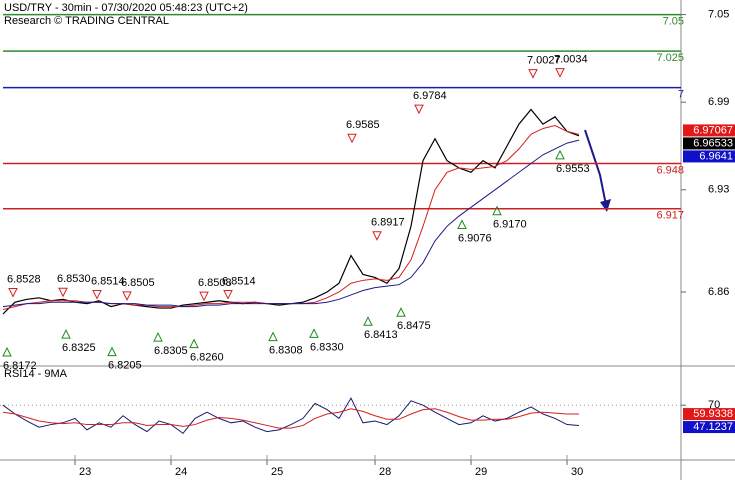 The width and height of the screenshot is (735, 485). Describe the element at coordinates (74, 279) in the screenshot. I see `resistance-label: 6.8530` at that location.